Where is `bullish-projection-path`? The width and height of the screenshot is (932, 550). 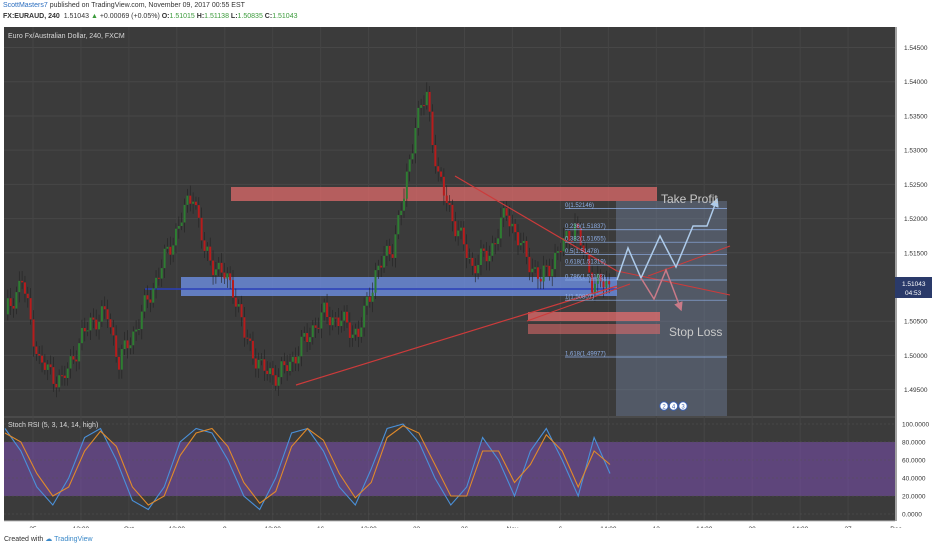 bullish-projection-path is located at coordinates (667, 239).